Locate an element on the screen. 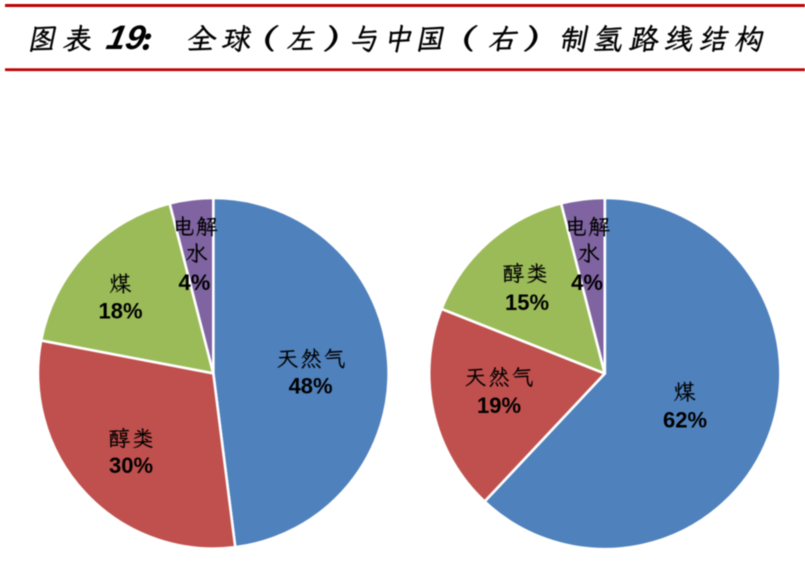  svg-text: 30% is located at coordinates (131, 465).